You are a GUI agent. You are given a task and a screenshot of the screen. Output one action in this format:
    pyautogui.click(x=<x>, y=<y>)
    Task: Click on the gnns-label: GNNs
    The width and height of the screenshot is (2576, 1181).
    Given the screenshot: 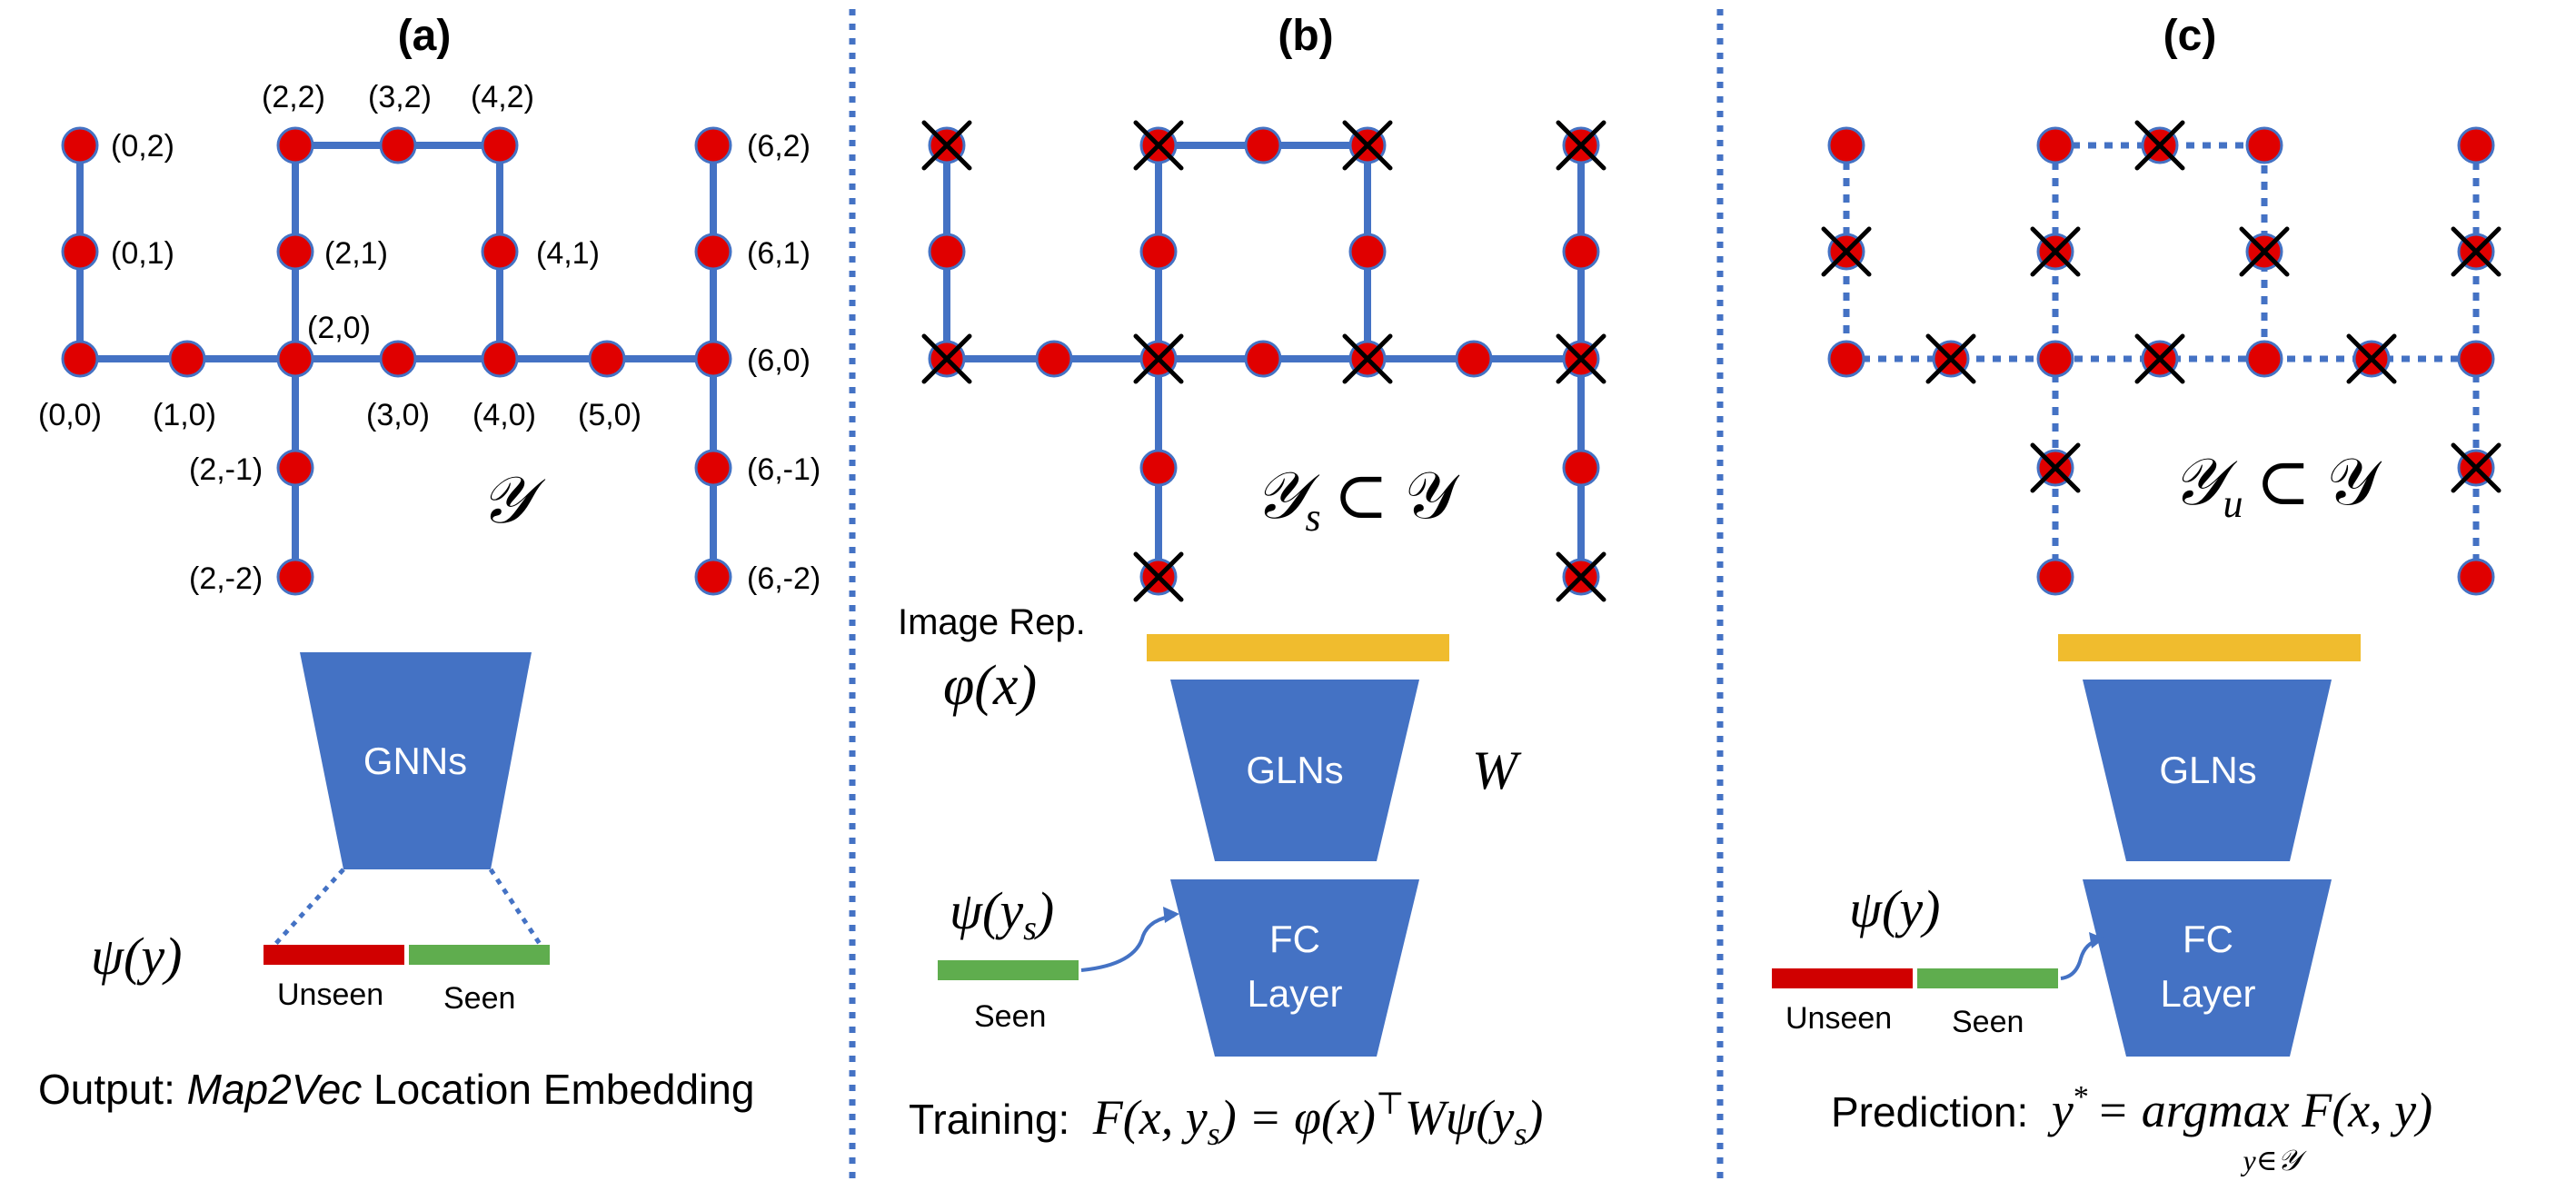 What is the action you would take?
    pyautogui.click(x=415, y=760)
    